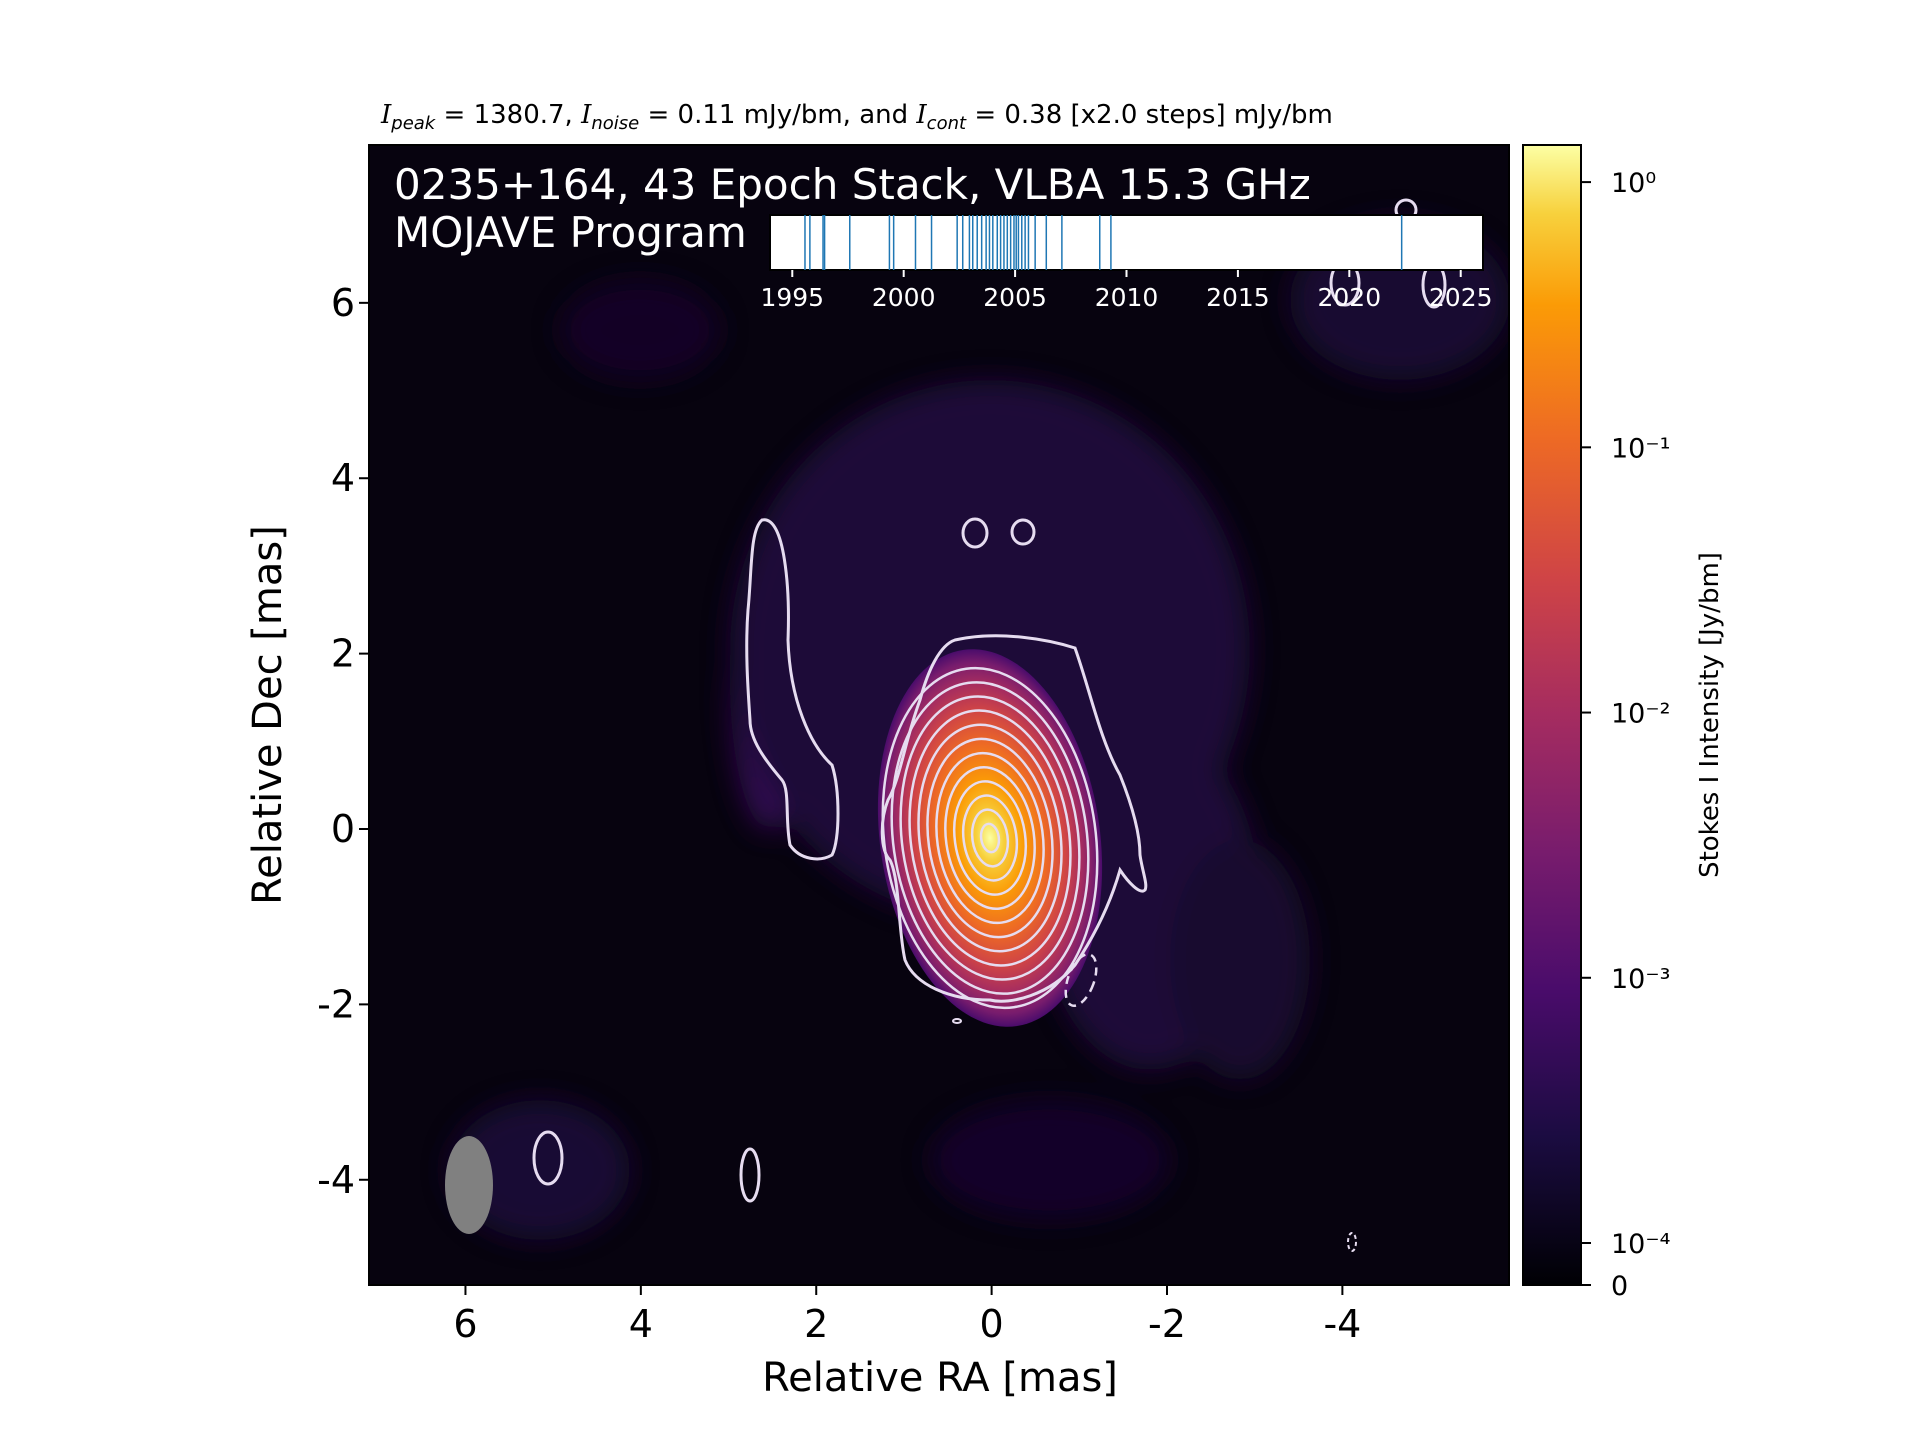  Describe the element at coordinates (508, 115) in the screenshot. I see `peak-value: = 1380.7,` at that location.